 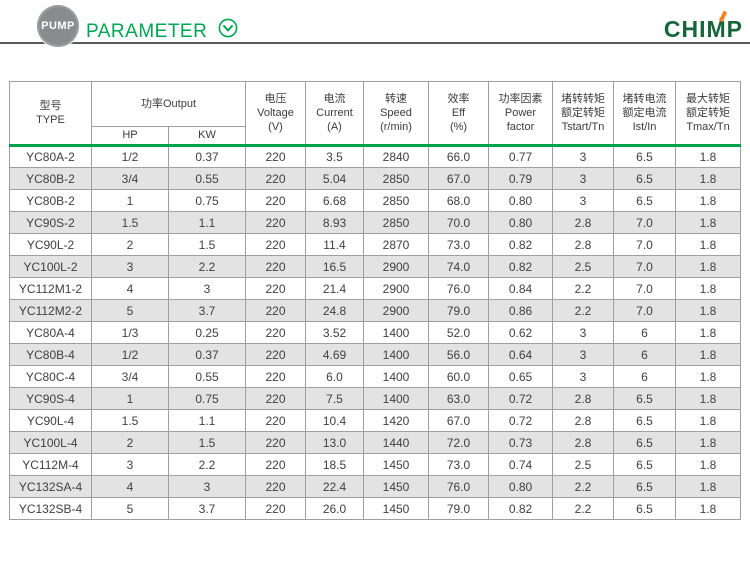 I want to click on cell-current: 6.68, so click(x=334, y=200).